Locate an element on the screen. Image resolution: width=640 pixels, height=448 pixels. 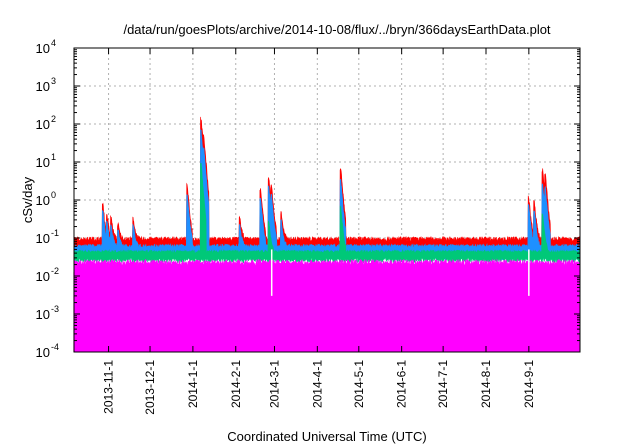
x-tick-label: 2014-6-1 is located at coordinates (402, 384).